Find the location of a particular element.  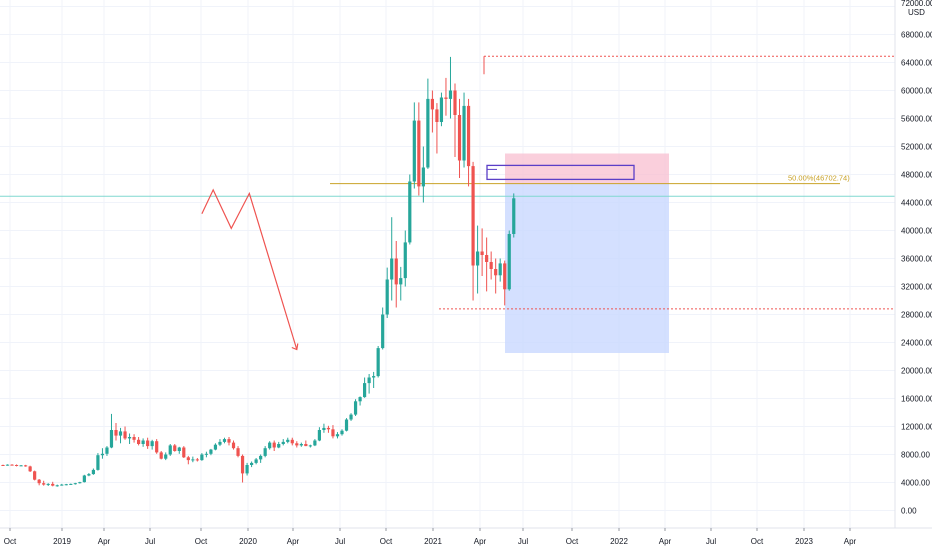

price-axis-label: 56000.00 is located at coordinates (916, 119).